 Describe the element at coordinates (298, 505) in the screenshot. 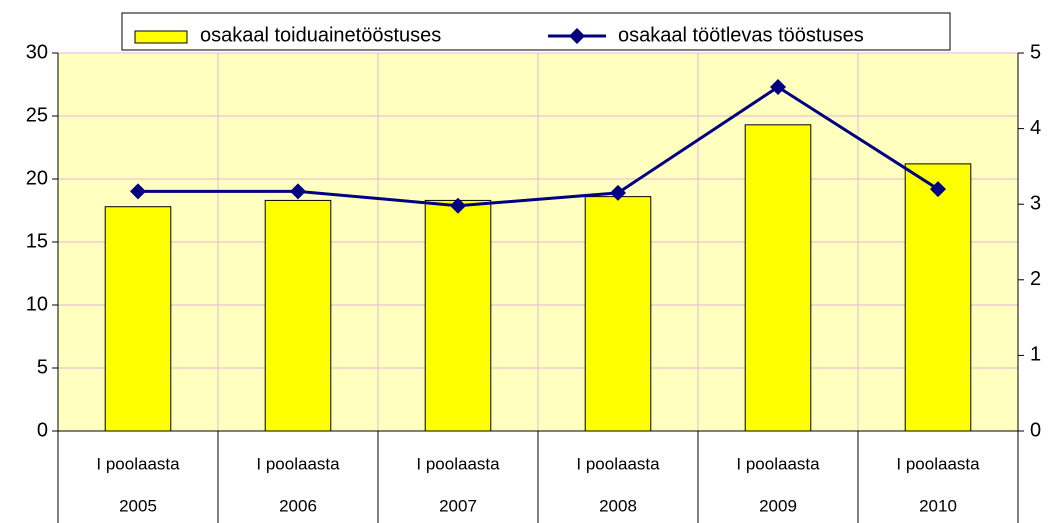

I see `x-tick-label: 2006` at that location.